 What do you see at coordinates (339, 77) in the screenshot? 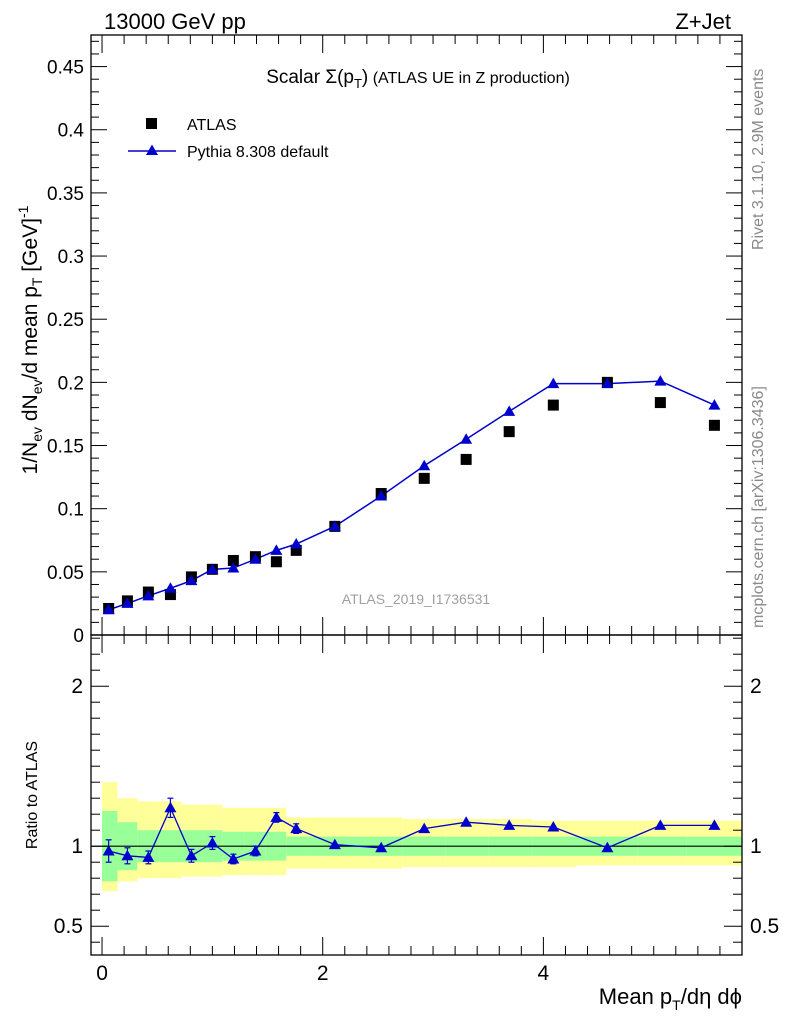
I see `title-sigma: Σ(p` at bounding box center [339, 77].